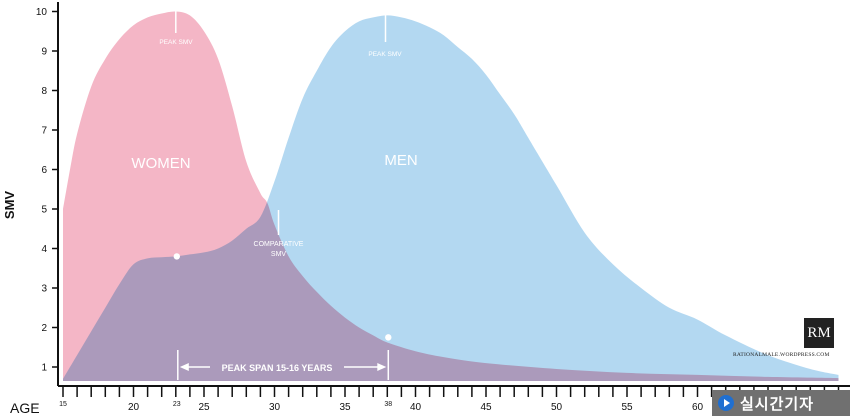  What do you see at coordinates (44, 289) in the screenshot?
I see `y-tick-label: 3` at bounding box center [44, 289].